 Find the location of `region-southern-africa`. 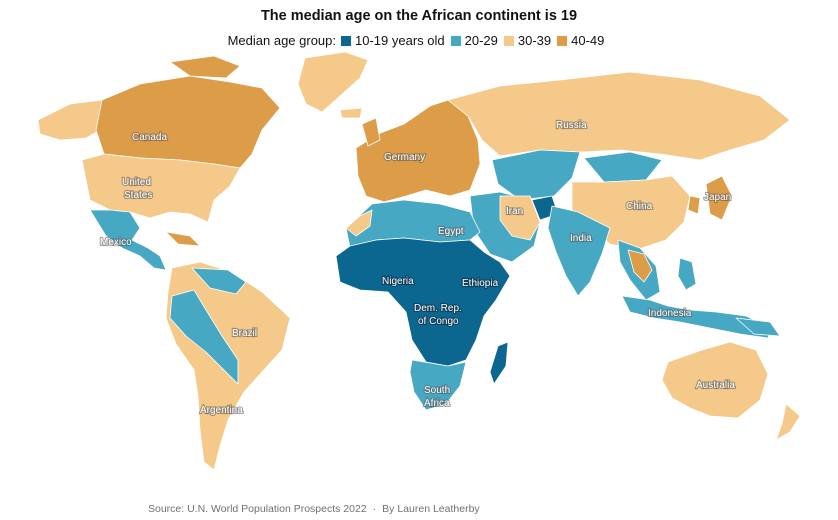

region-southern-africa is located at coordinates (438, 385).